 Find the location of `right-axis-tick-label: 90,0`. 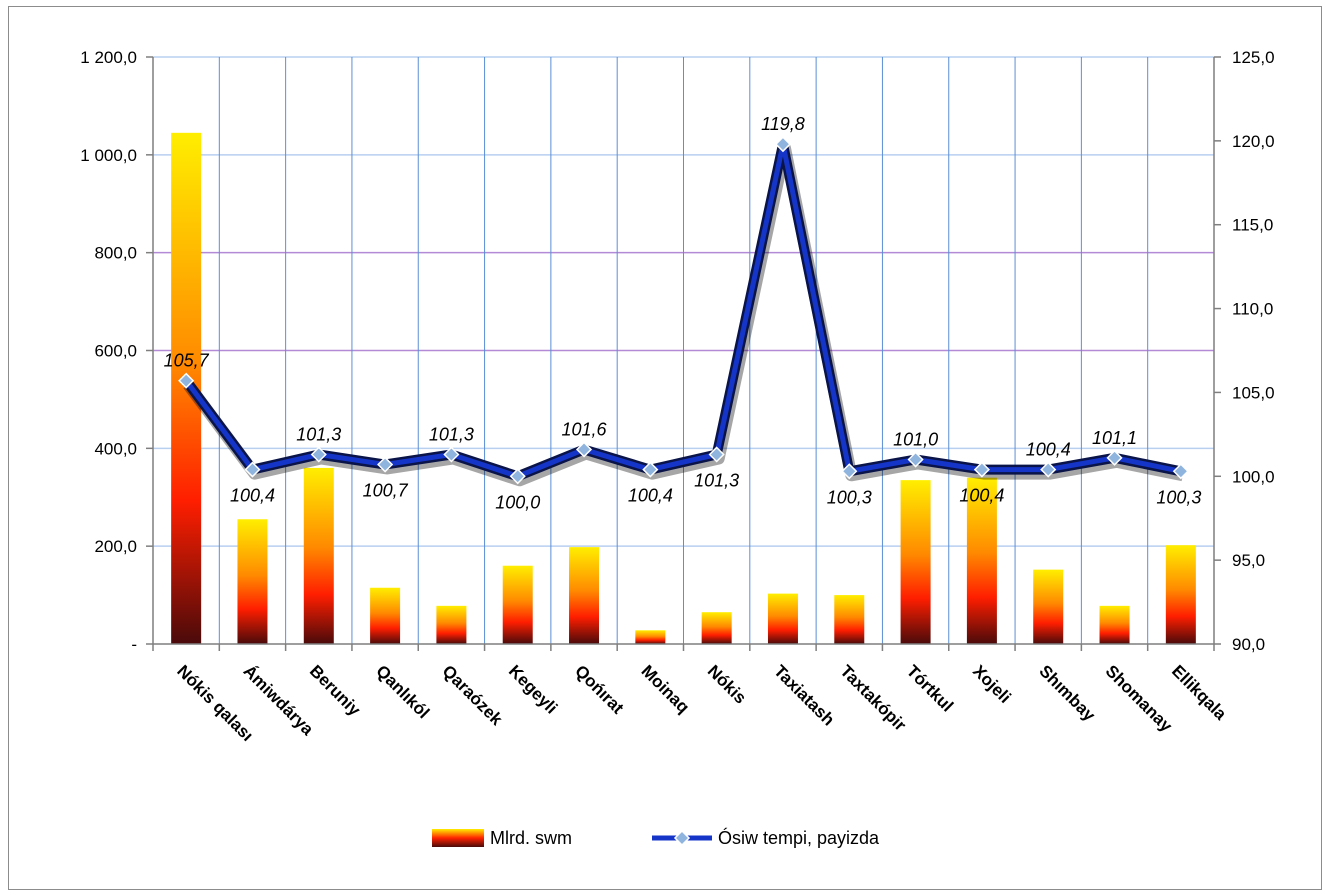

right-axis-tick-label: 90,0 is located at coordinates (1248, 644).